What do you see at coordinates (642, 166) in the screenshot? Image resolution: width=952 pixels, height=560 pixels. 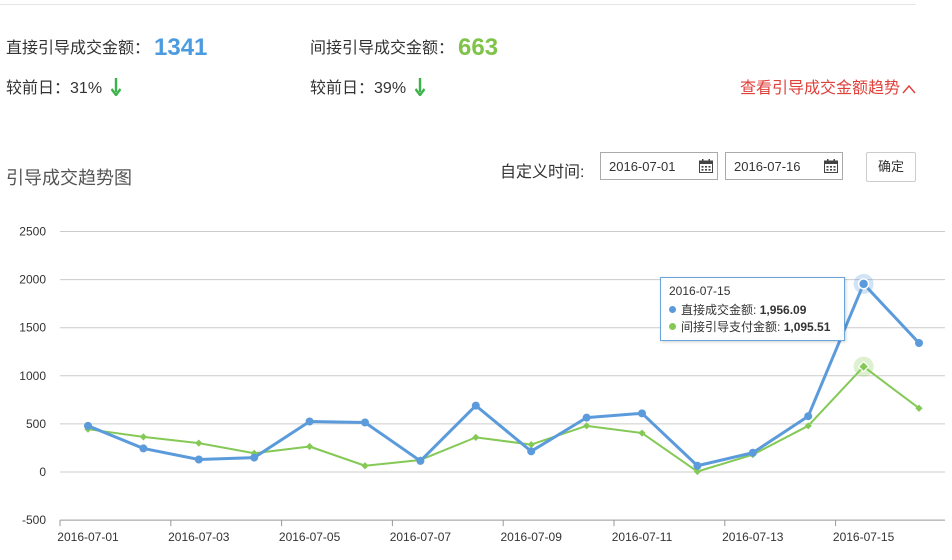 I see `start-date-value: 2016-07-01` at bounding box center [642, 166].